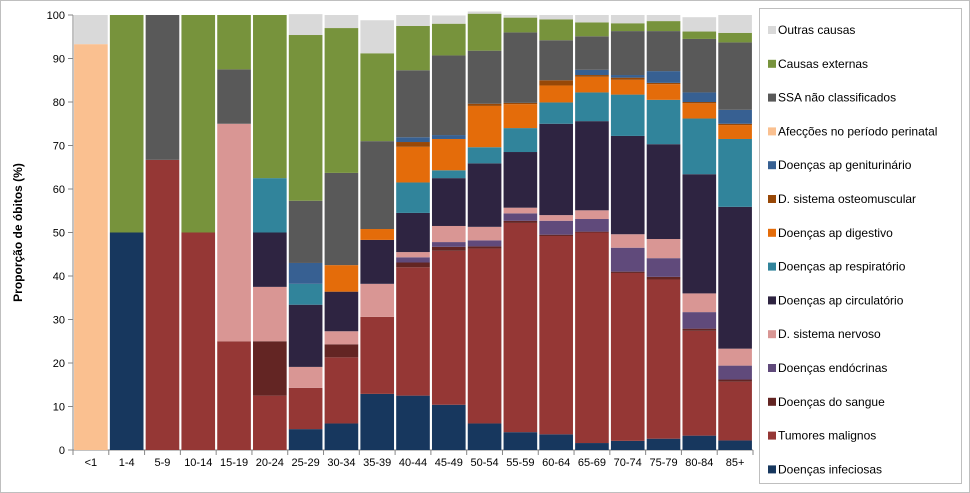 This screenshot has height=493, width=970. What do you see at coordinates (59, 364) in the screenshot?
I see `y-tick-label: 20` at bounding box center [59, 364].